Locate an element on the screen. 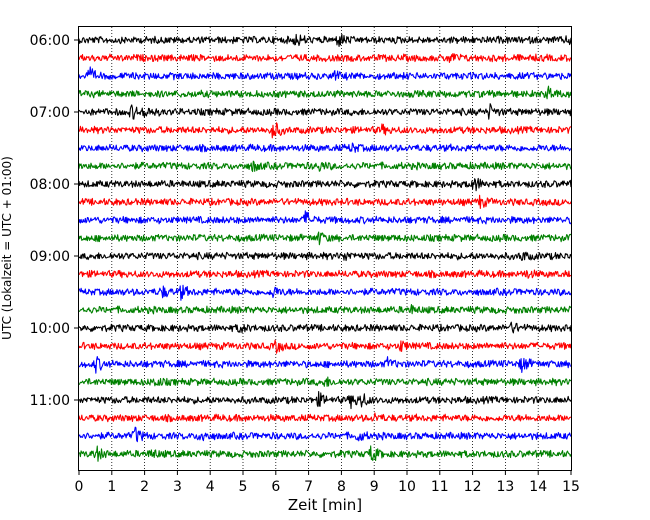  x-tick-label: 1 is located at coordinates (111, 487).